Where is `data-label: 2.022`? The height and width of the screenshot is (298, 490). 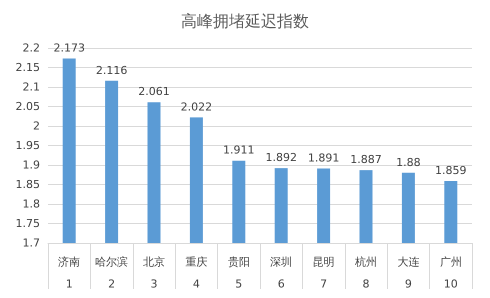 data-label: 2.022 is located at coordinates (196, 107).